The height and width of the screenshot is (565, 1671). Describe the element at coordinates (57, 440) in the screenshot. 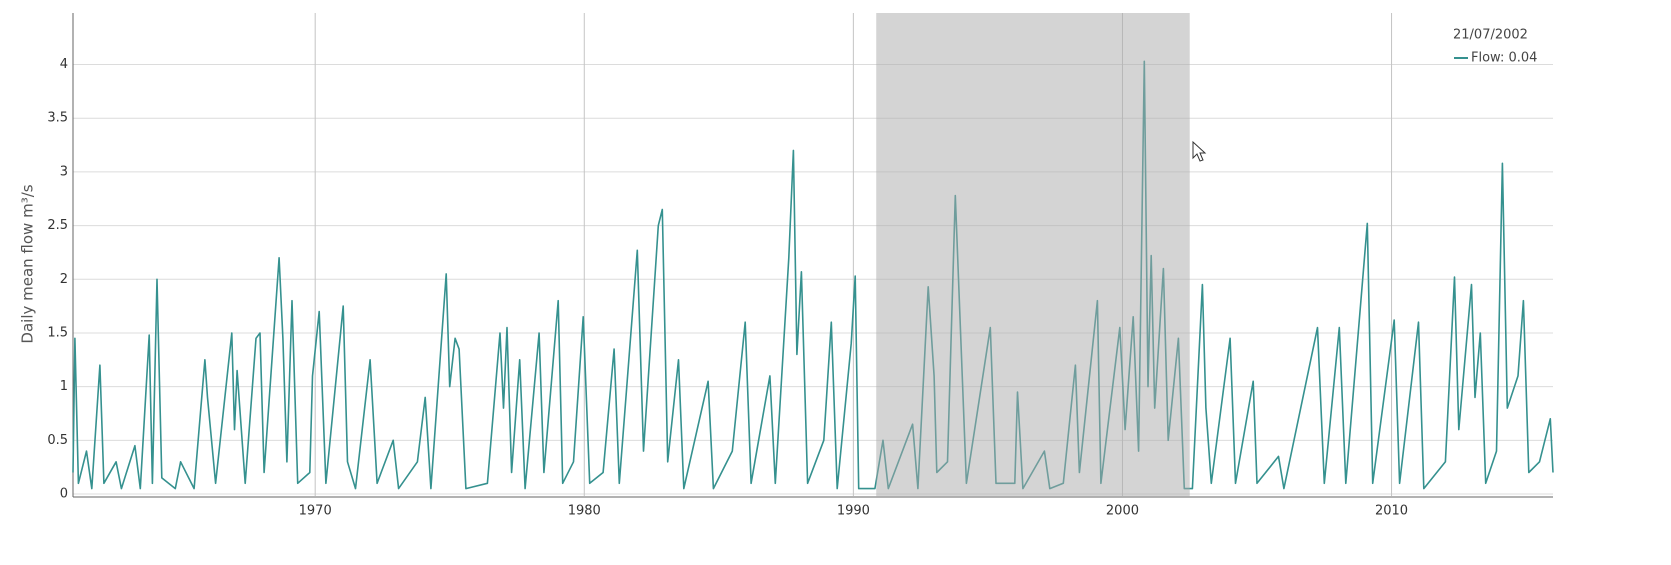

I see `y-tick-label: 0.5` at that location.